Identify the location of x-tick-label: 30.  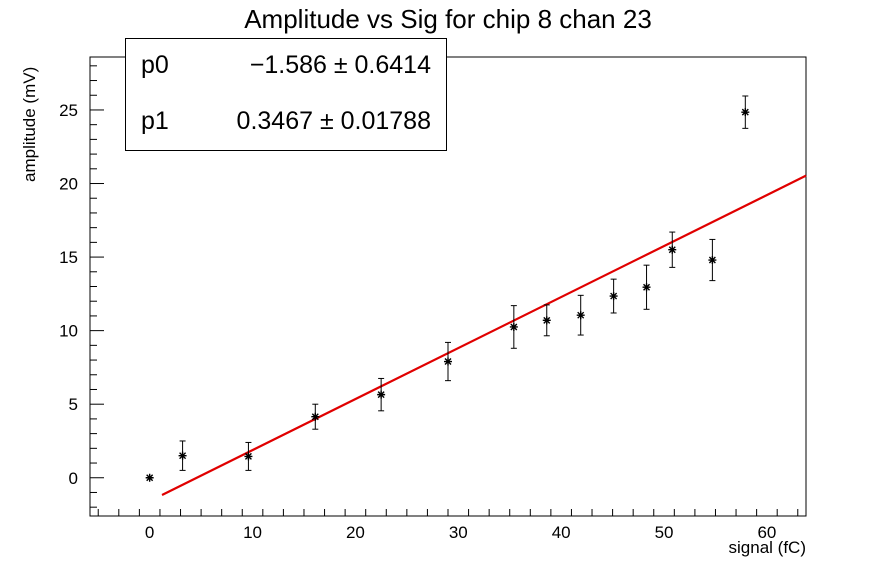
(458, 532).